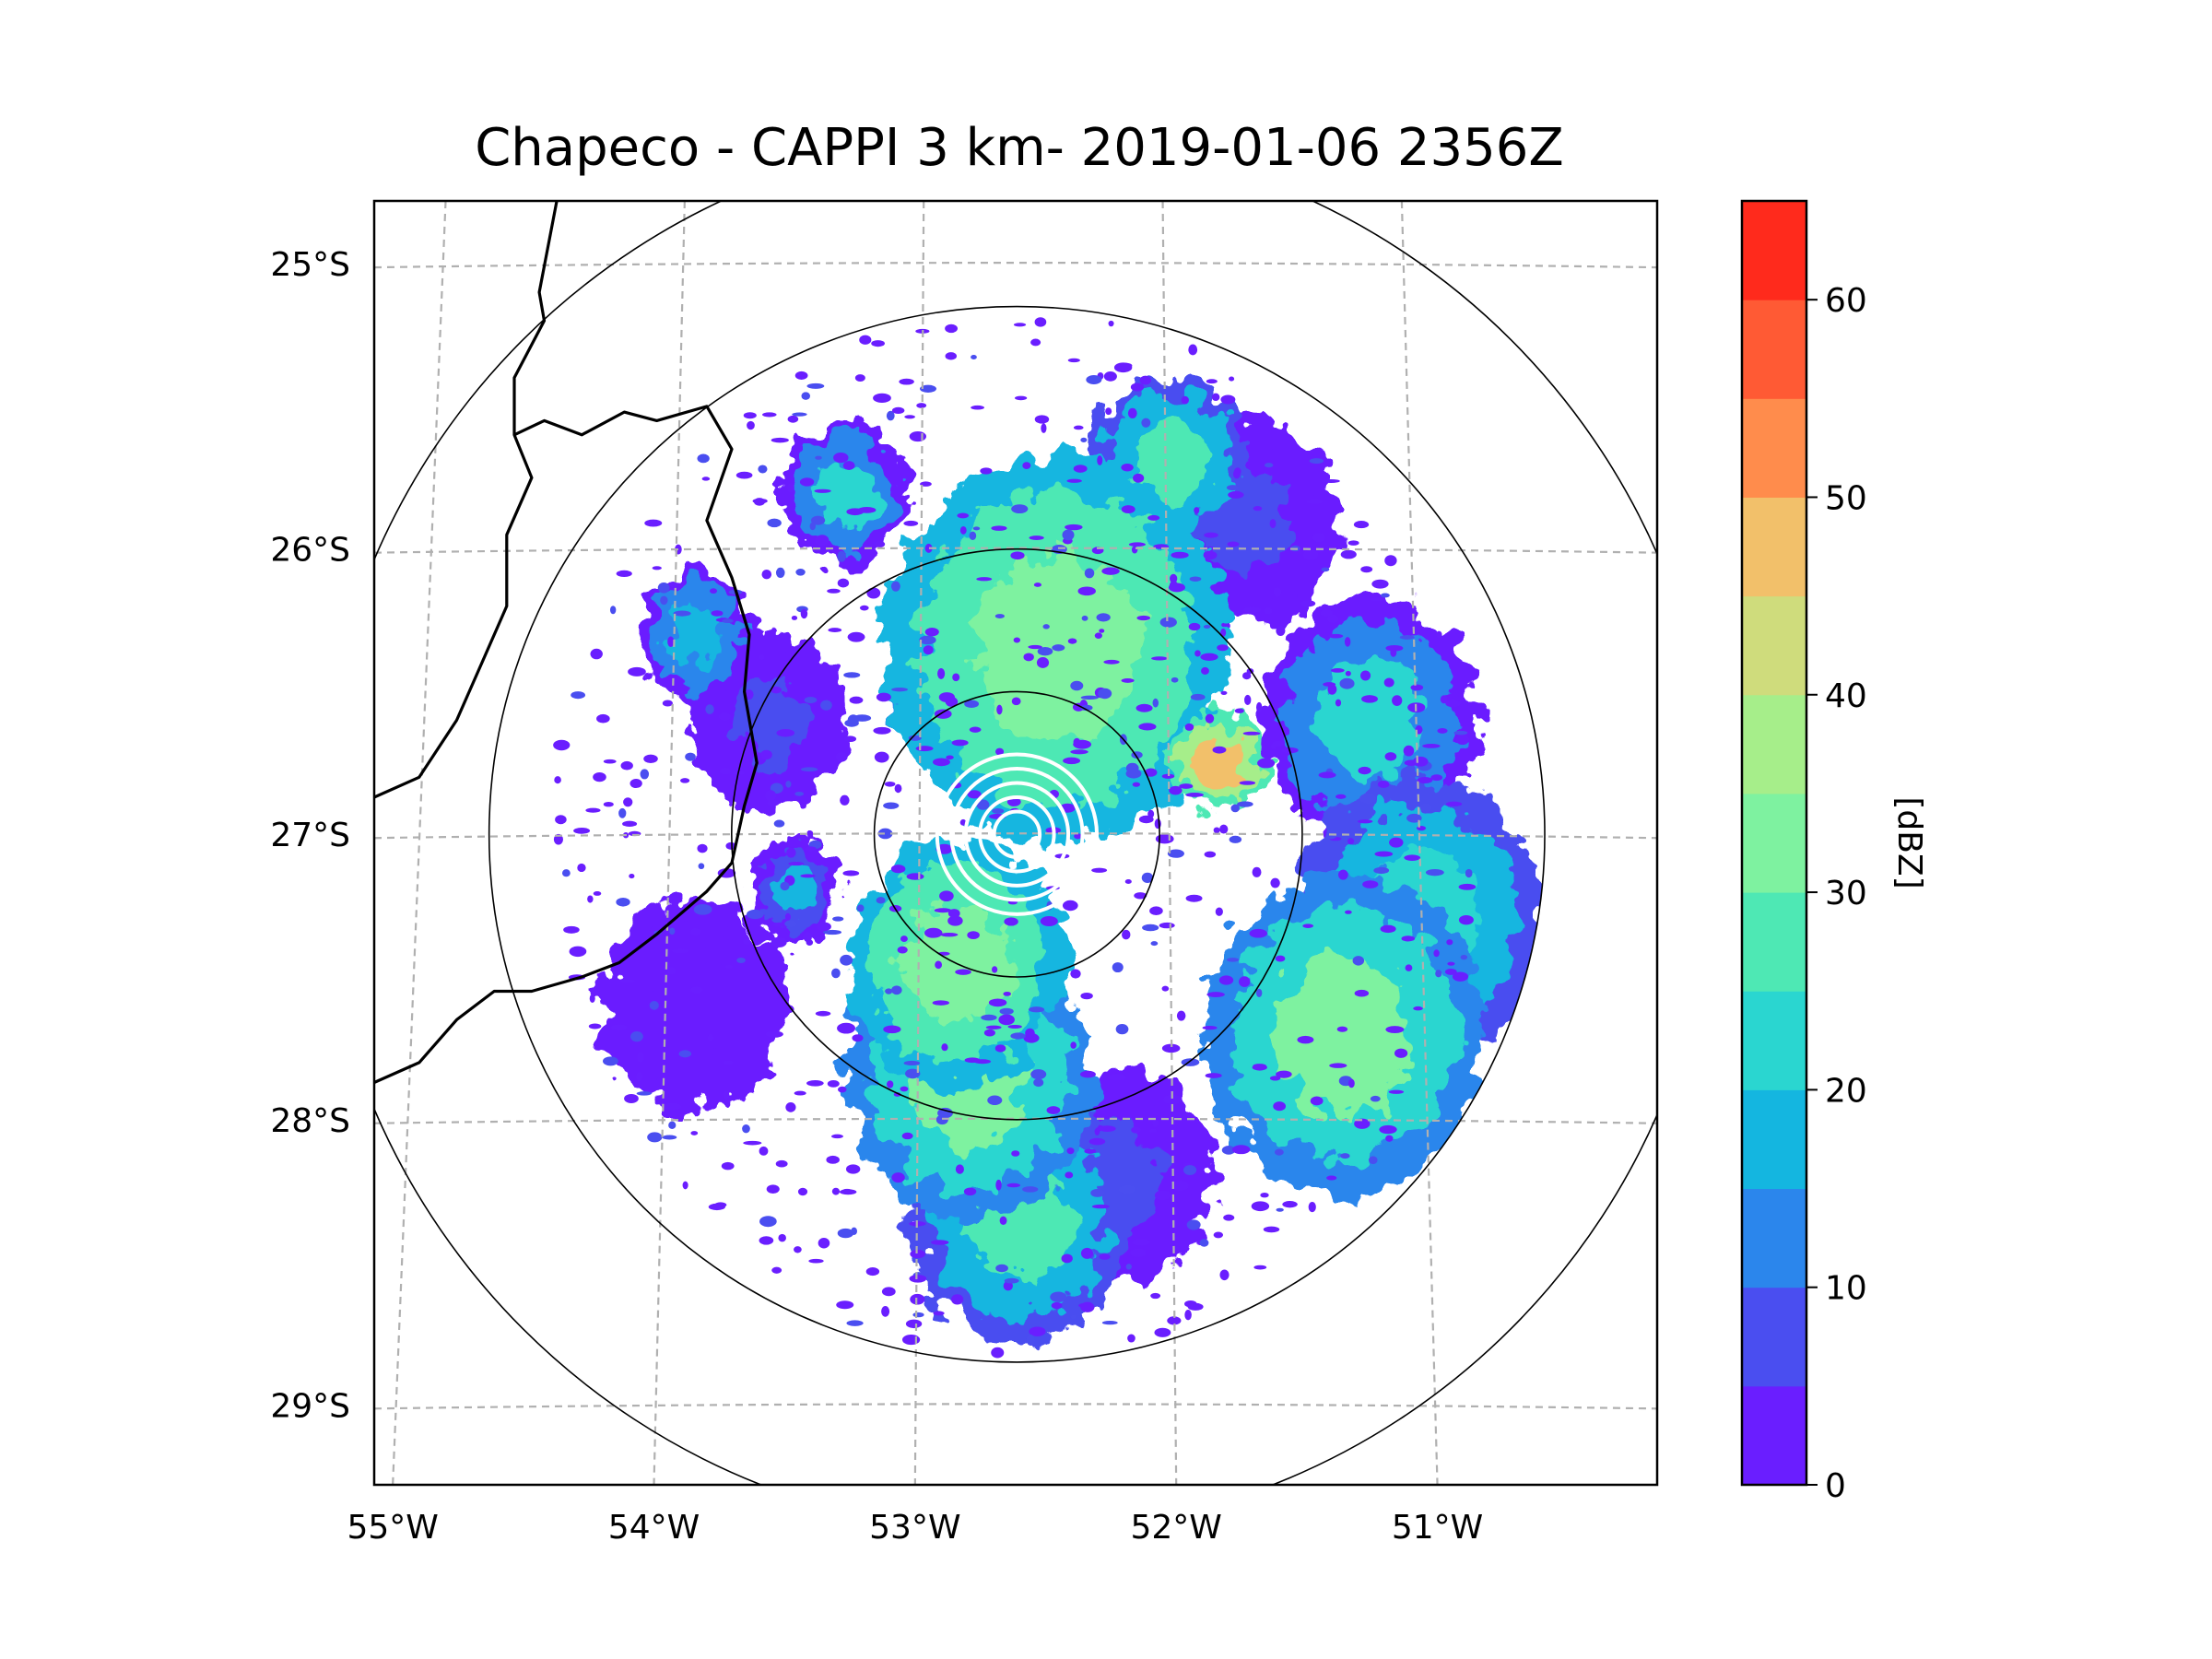 The width and height of the screenshot is (2212, 1659). Describe the element at coordinates (1834, 852) in the screenshot. I see `colorbar: 0 10 20 30 40 50 60 [dBZ]` at that location.